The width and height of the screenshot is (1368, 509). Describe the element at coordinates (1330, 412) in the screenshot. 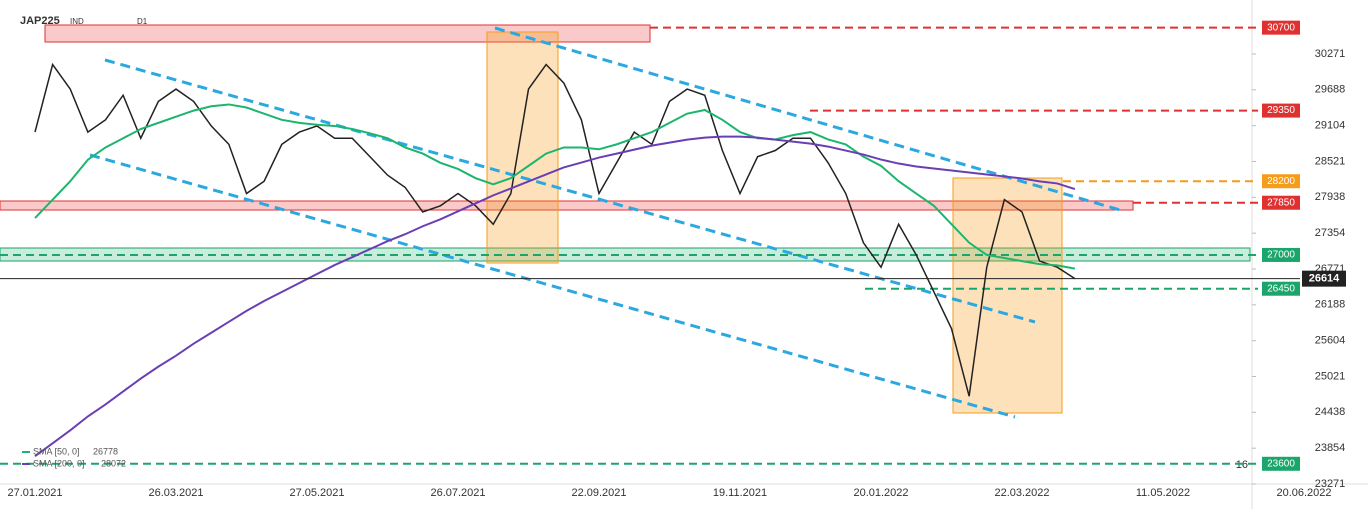

I see `y-tick-label: 24438` at that location.